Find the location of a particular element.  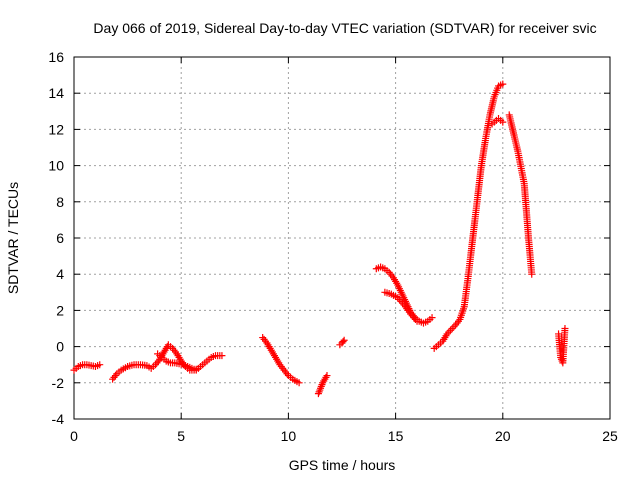

x-tick-label: 25 is located at coordinates (610, 436).